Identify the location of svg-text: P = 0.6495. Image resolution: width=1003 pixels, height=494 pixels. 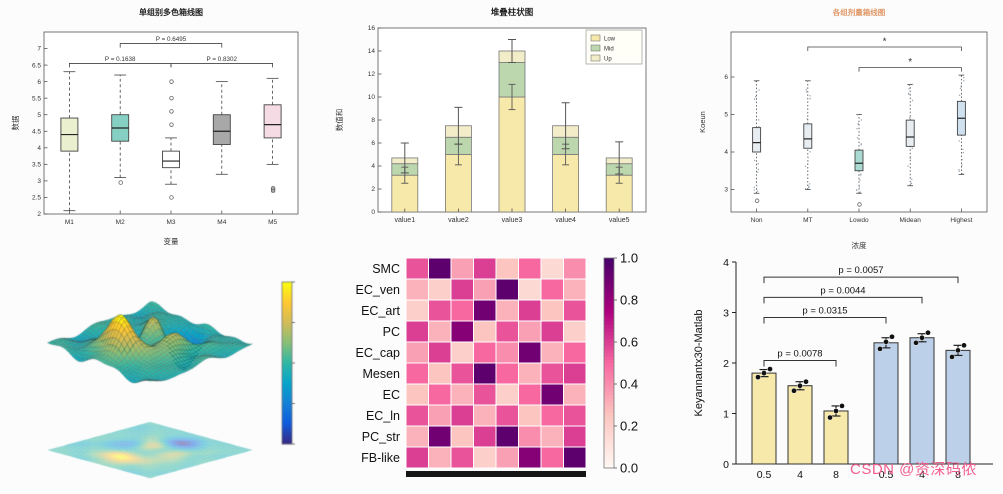
(171, 39).